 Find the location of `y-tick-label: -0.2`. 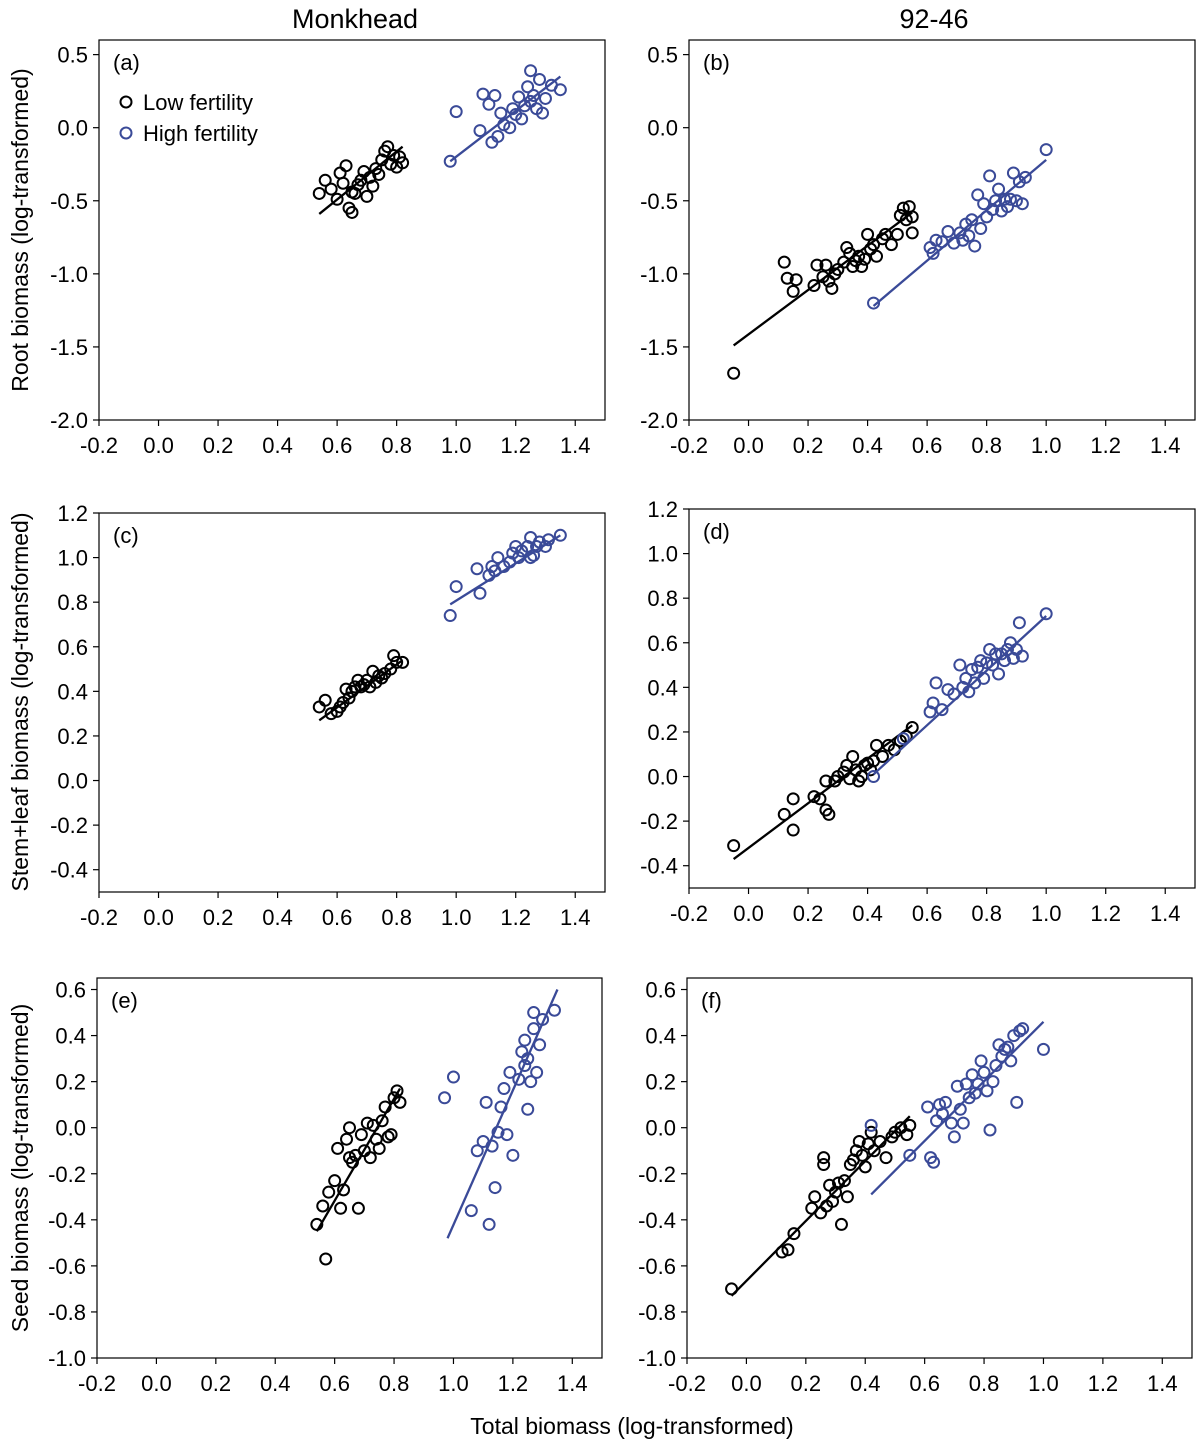

y-tick-label: -0.2 is located at coordinates (657, 1174).